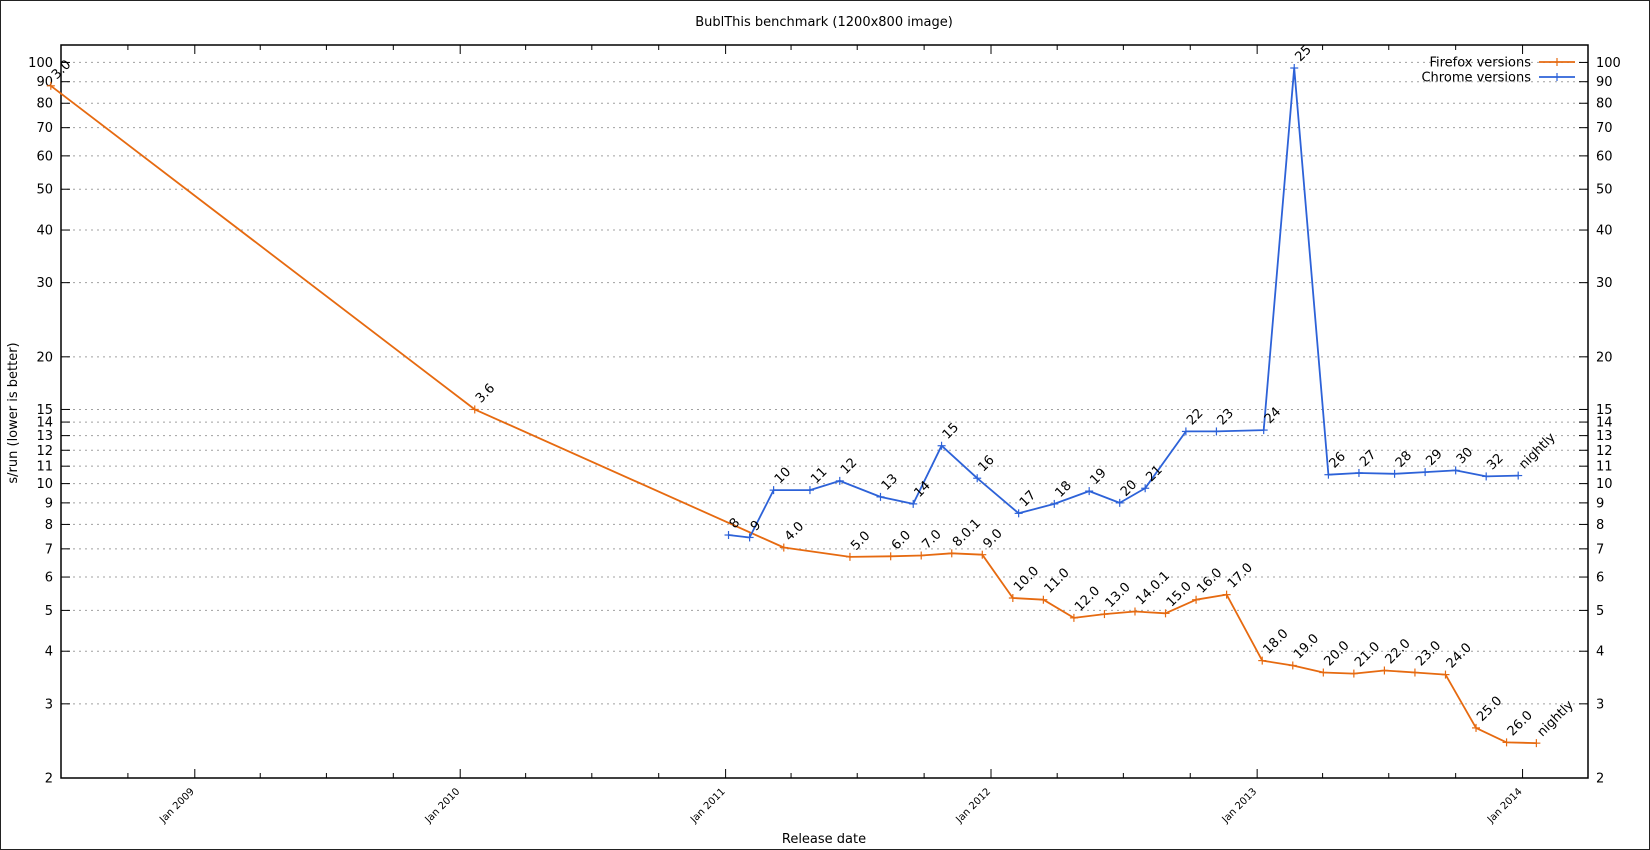  Describe the element at coordinates (1275, 641) in the screenshot. I see `point-label: 18.0` at that location.